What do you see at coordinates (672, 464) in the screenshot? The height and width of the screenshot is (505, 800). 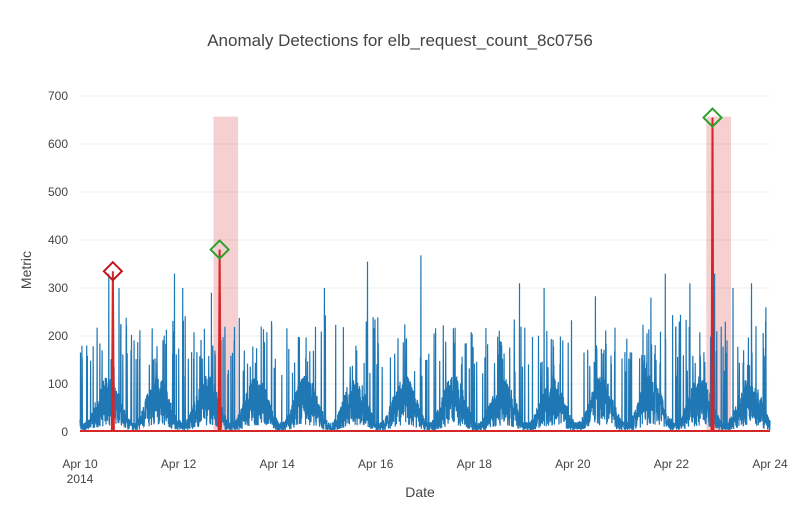 I see `x-tick-label: Apr 22` at bounding box center [672, 464].